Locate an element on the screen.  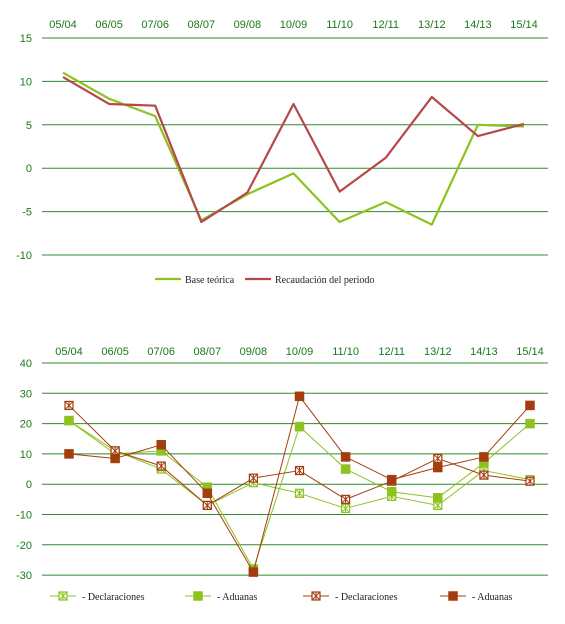
chart-2-x-tick-label: 14/13 is located at coordinates (484, 352).